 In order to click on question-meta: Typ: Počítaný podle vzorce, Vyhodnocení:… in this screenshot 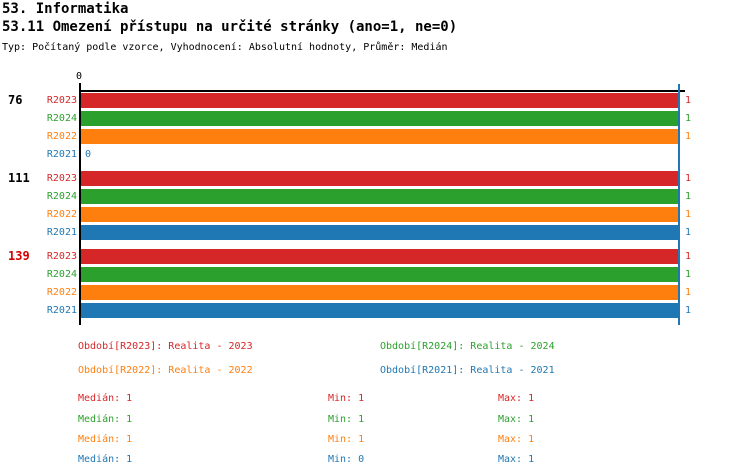, I will do `click(225, 47)`.